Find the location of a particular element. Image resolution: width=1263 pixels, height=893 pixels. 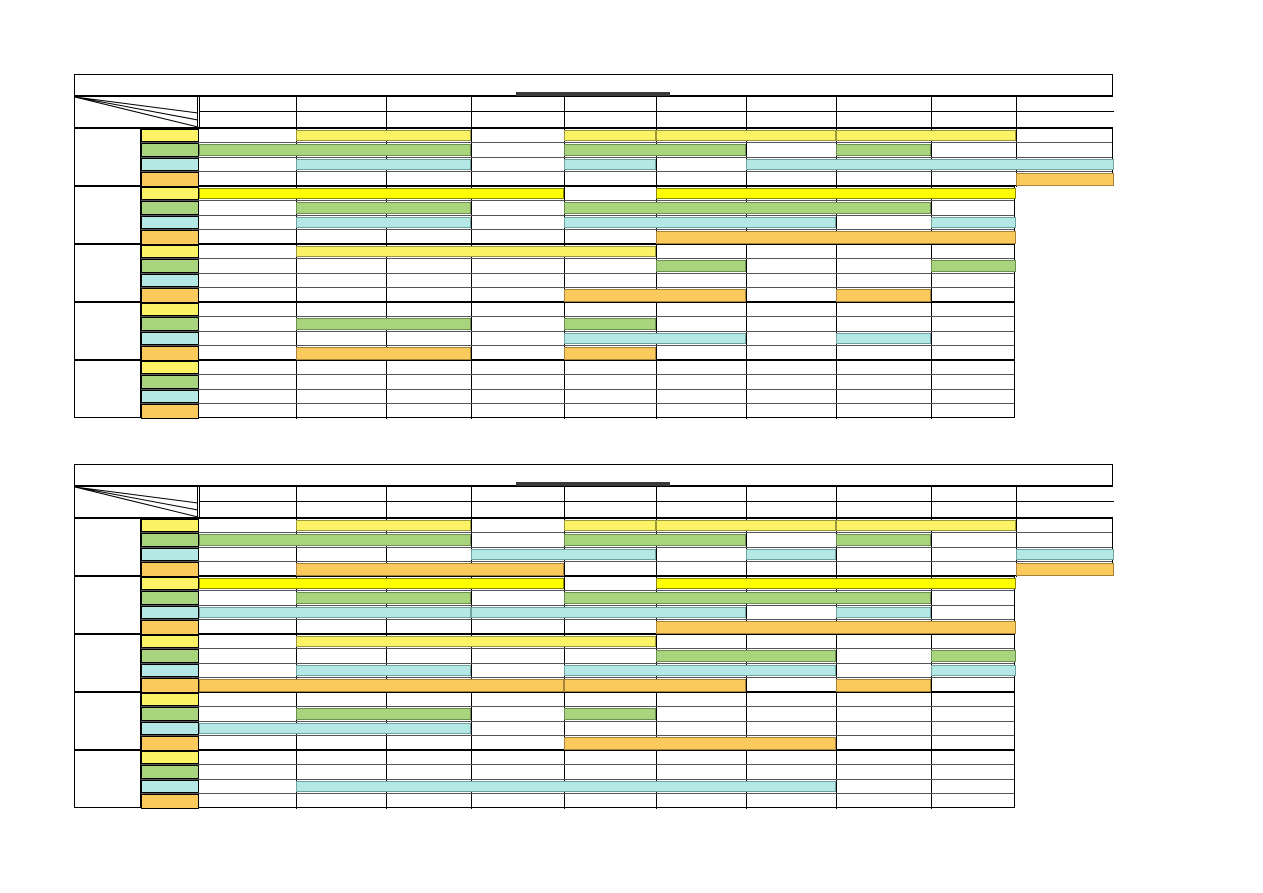

row-track is located at coordinates (655, 150).